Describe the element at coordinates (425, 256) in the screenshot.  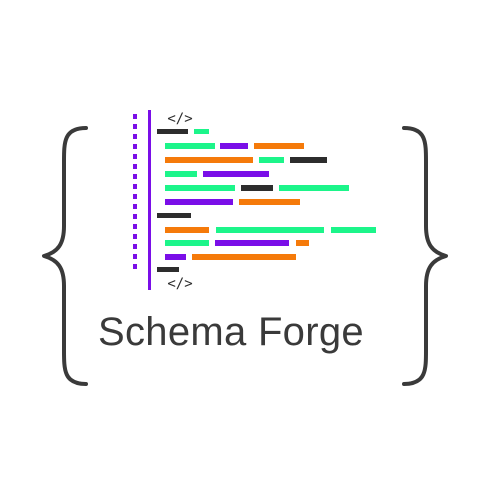
I see `right-brace-icon` at that location.